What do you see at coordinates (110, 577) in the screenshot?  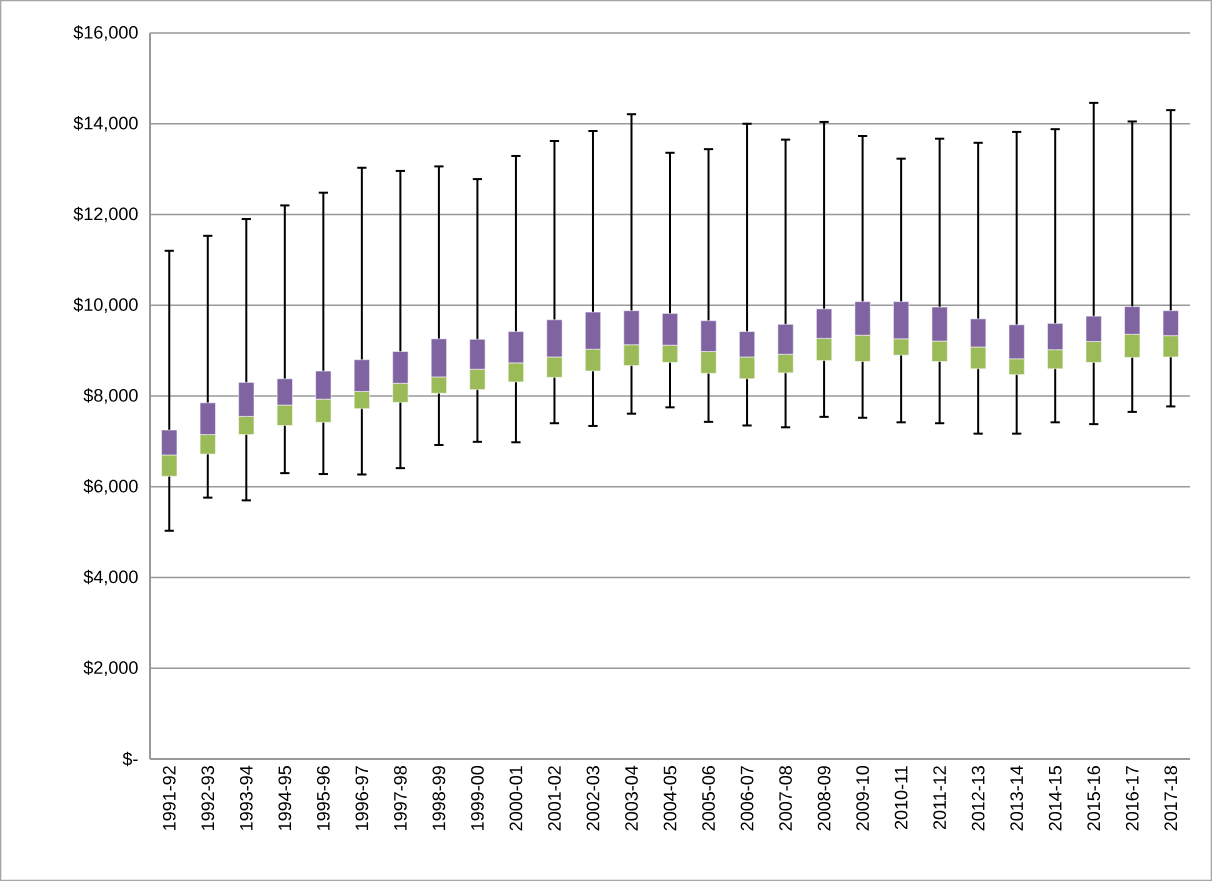 I see `y-tick-label: $4,000` at bounding box center [110, 577].